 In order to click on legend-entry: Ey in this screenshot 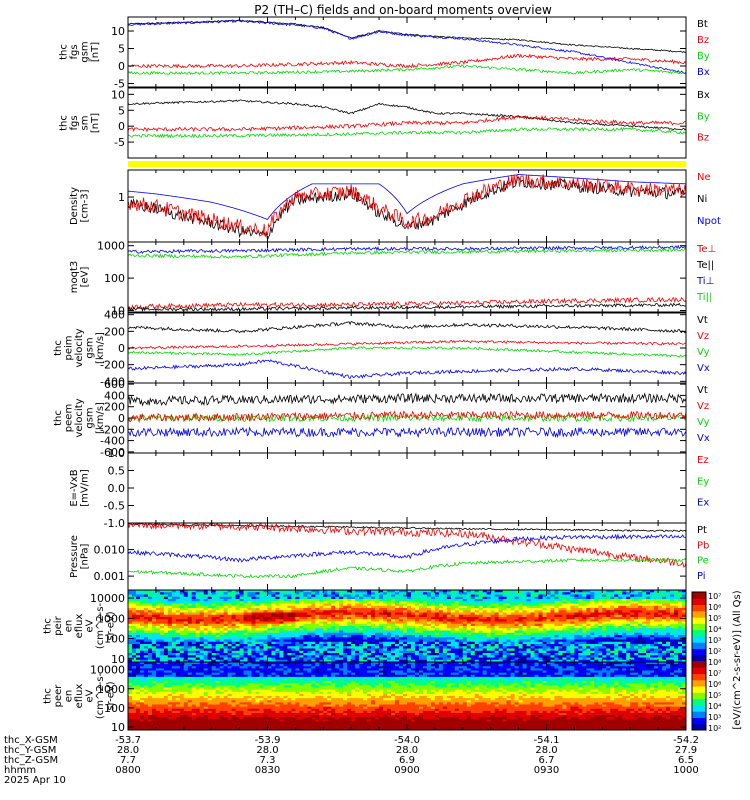, I will do `click(703, 481)`.